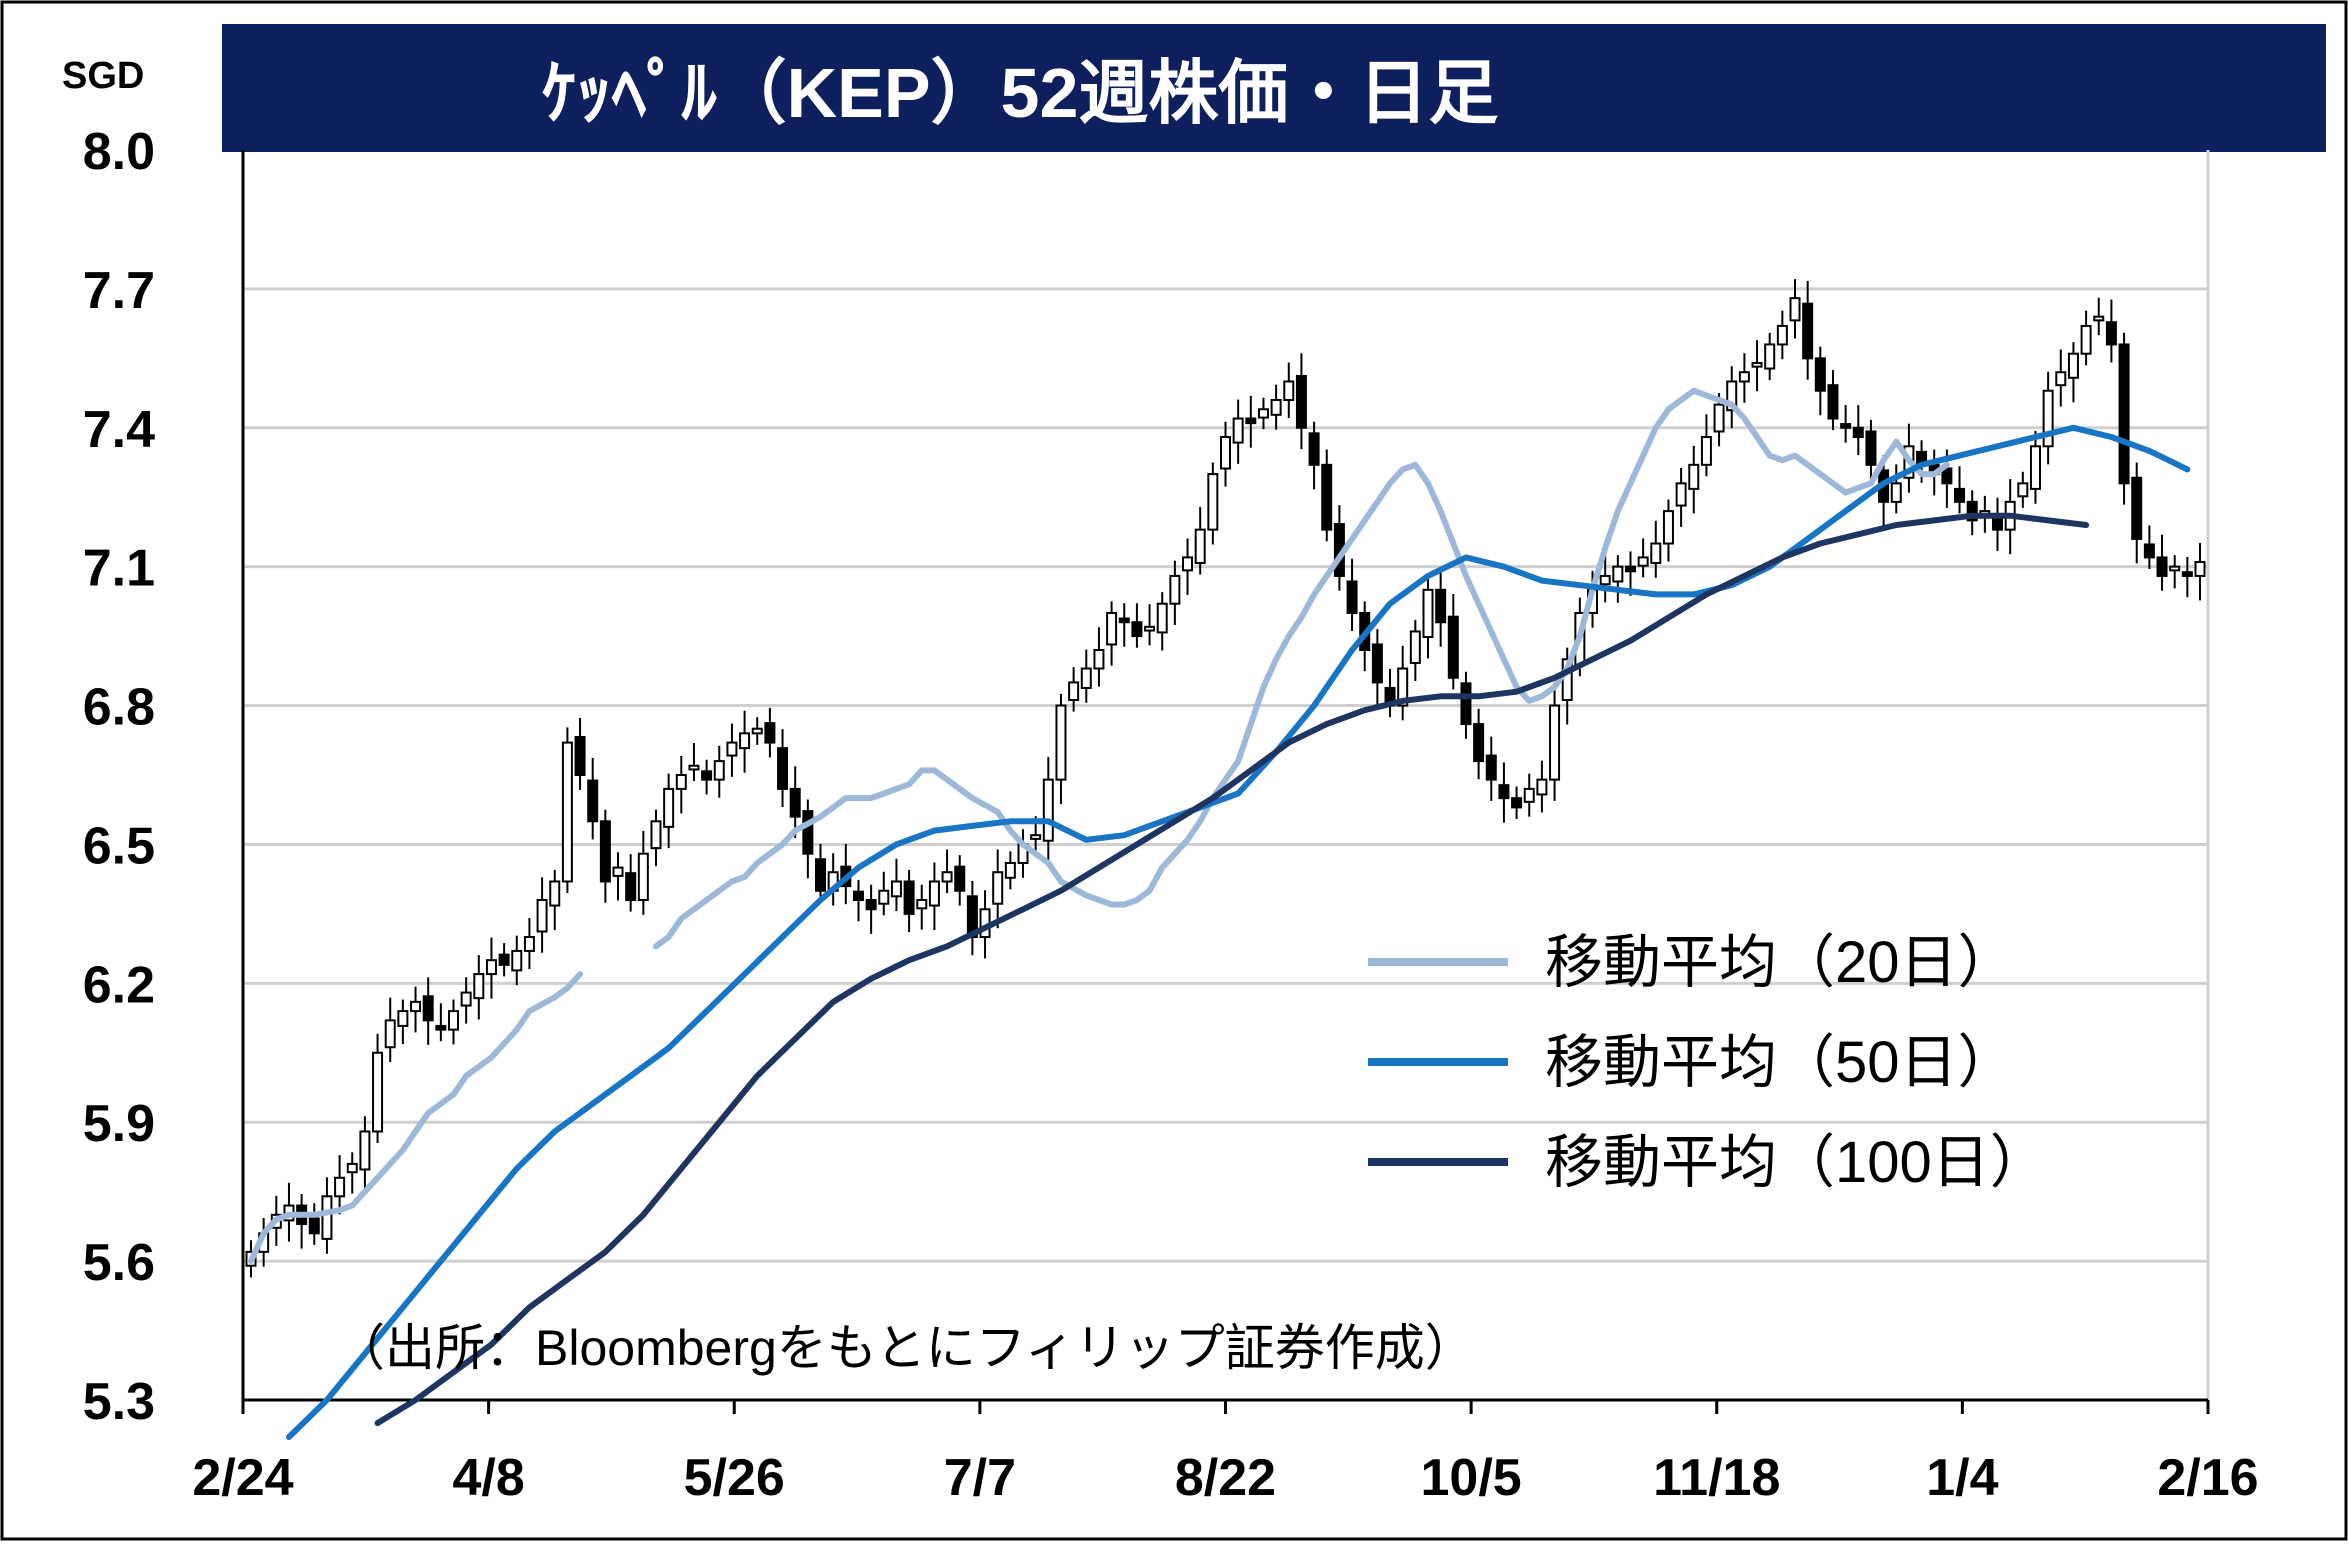 The height and width of the screenshot is (1546, 2348). Describe the element at coordinates (1020, 93) in the screenshot. I see `chart-title: ｹｯﾍﾟﾙ（KEP）52週株価・日足` at that location.